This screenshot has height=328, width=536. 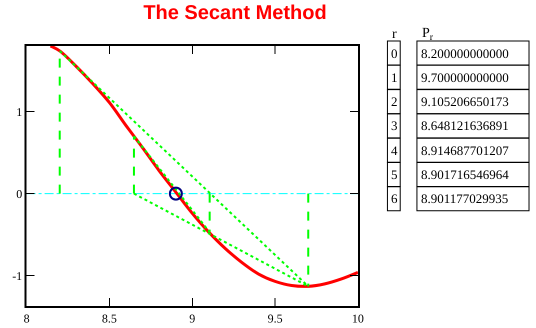 I want to click on text: 8.901177029935, so click(x=464, y=198).